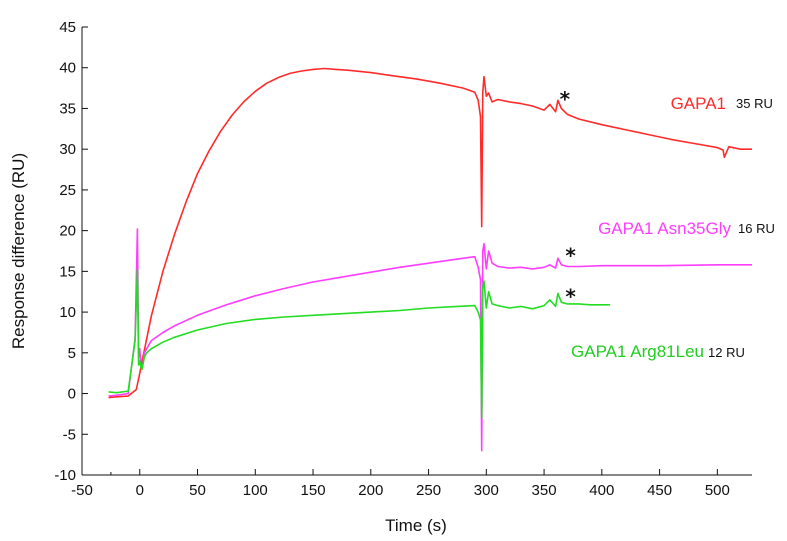  I want to click on series-name-gapa1: GAPA1, so click(698, 103).